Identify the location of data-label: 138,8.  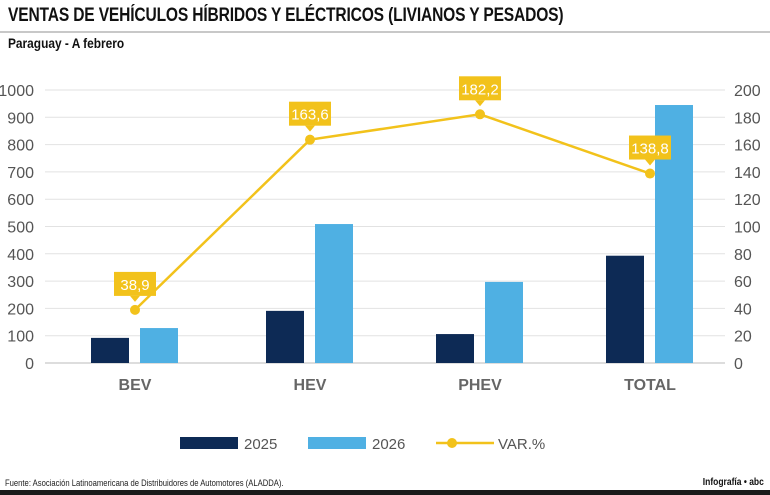
(650, 149).